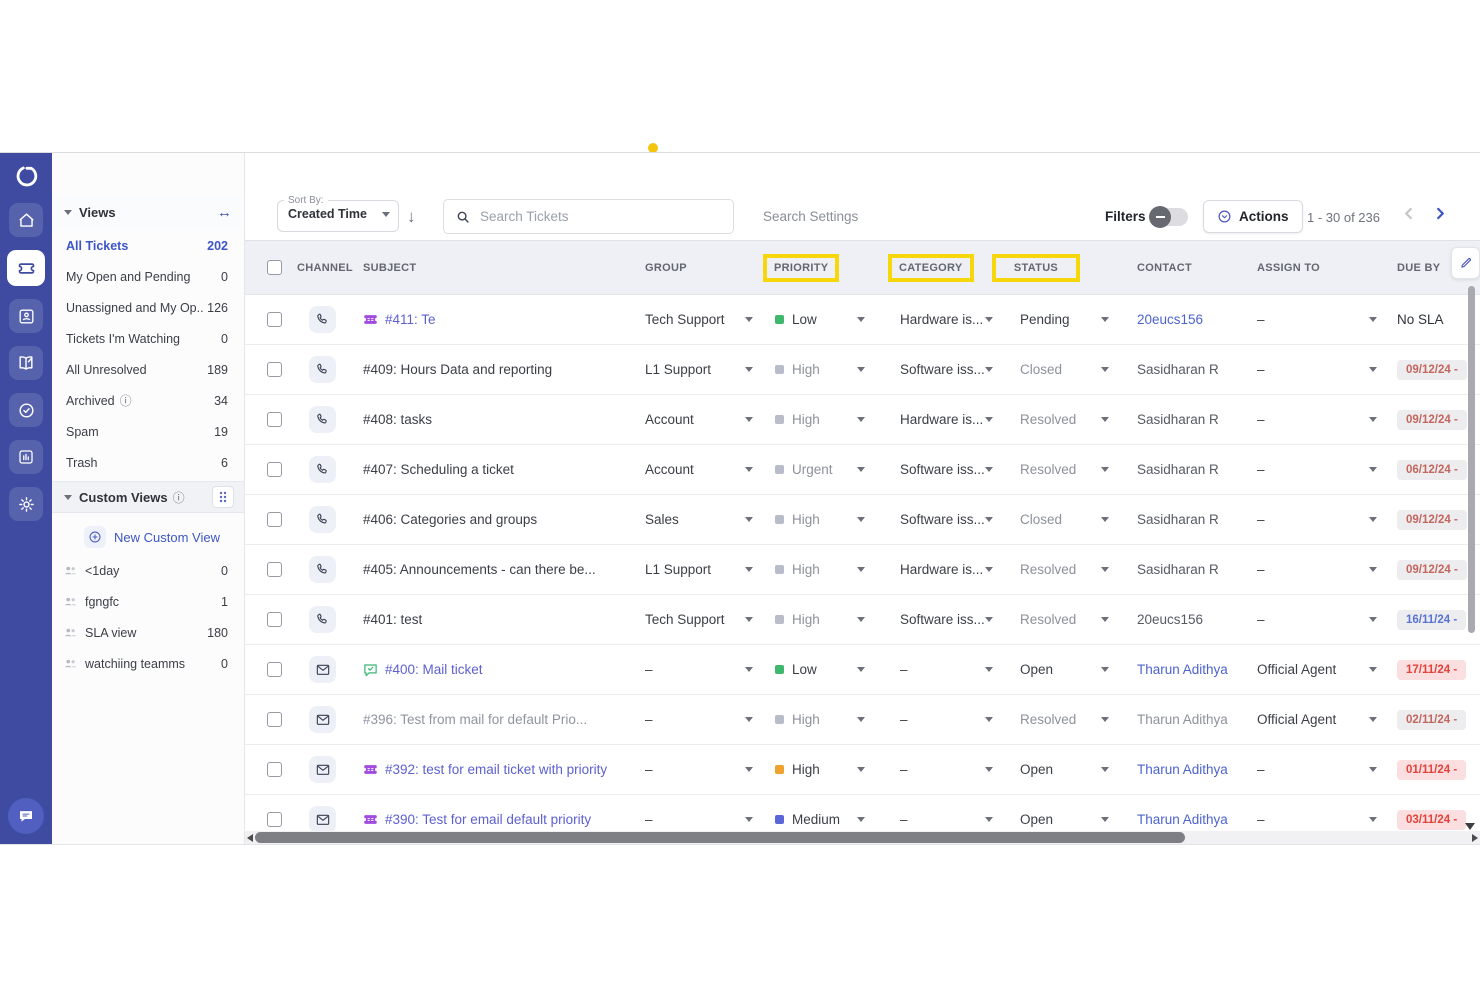  I want to click on new-custom-view-button: New Custom View, so click(148, 537).